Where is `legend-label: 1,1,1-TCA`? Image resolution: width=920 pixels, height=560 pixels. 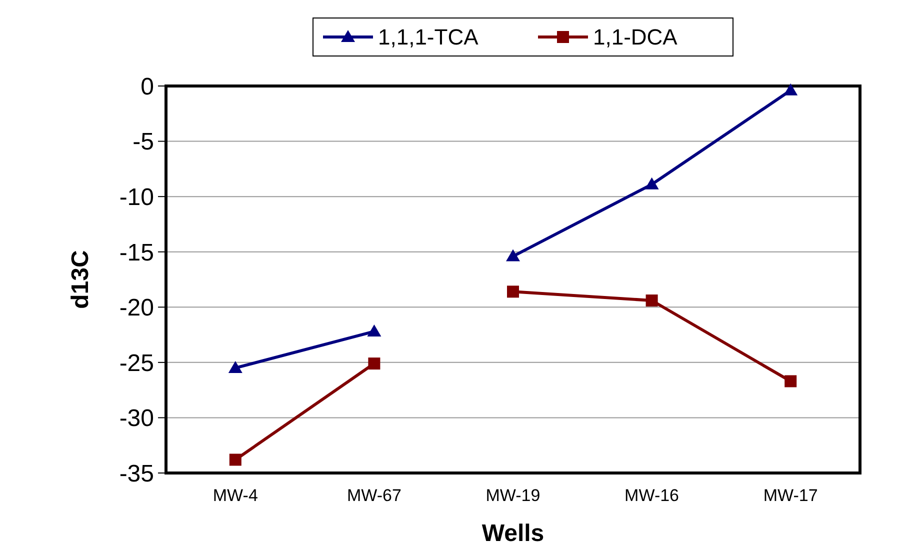 legend-label: 1,1,1-TCA is located at coordinates (428, 37).